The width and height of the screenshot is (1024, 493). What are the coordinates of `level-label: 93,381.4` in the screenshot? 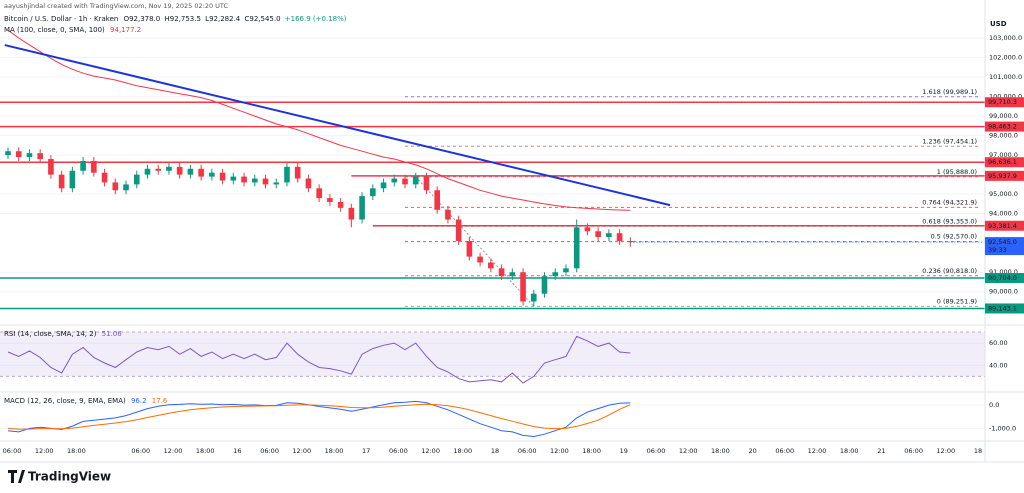 It's located at (1002, 226).